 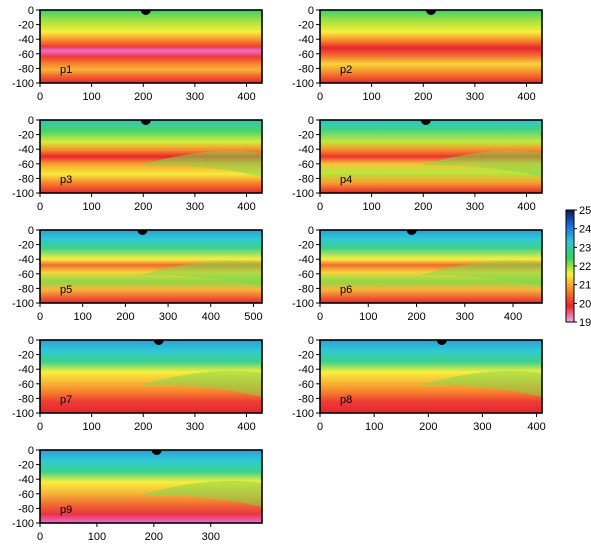 What do you see at coordinates (578, 267) in the screenshot?
I see `colorbar: 19 20 21 22 23 24 25` at bounding box center [578, 267].